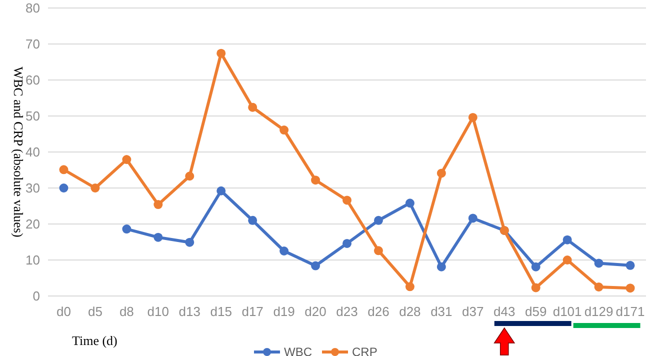 The width and height of the screenshot is (648, 356). What do you see at coordinates (441, 311) in the screenshot?
I see `x-tick-label: d31` at bounding box center [441, 311].